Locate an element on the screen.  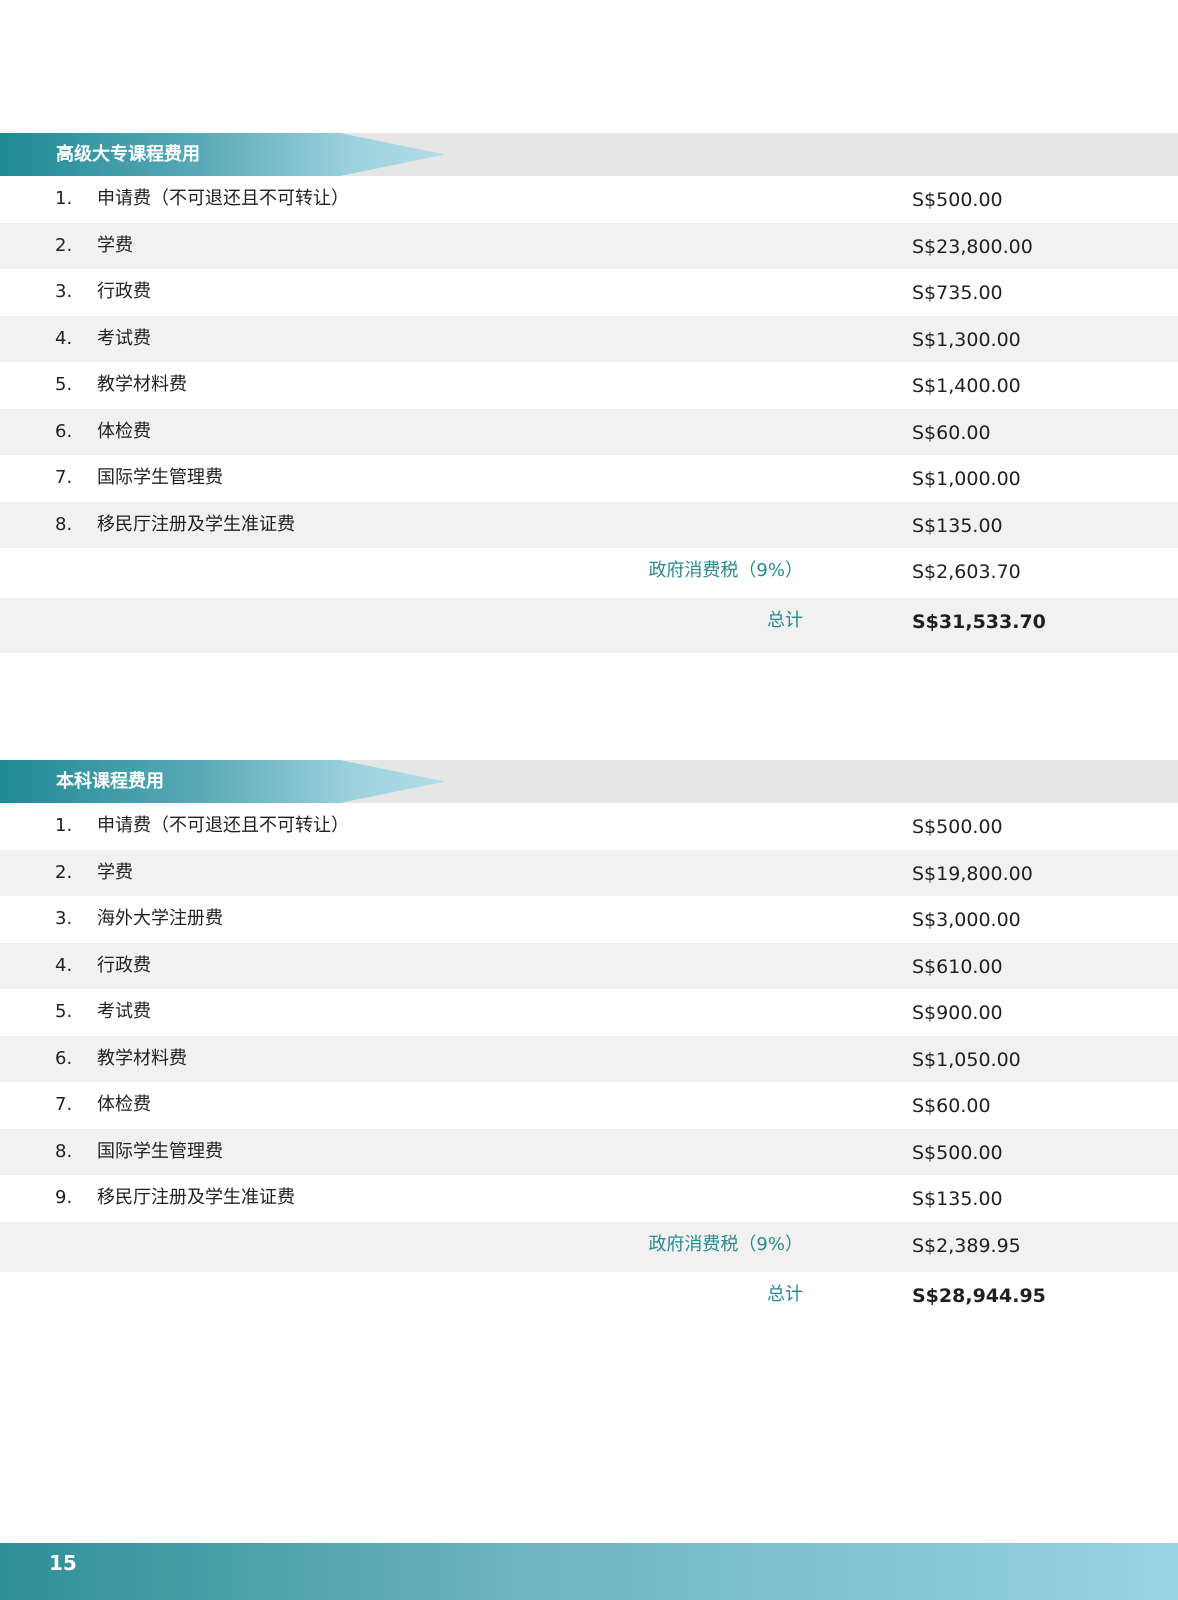
fee-row: 5. 教学材料费 S$1,400.00 is located at coordinates (589, 385).